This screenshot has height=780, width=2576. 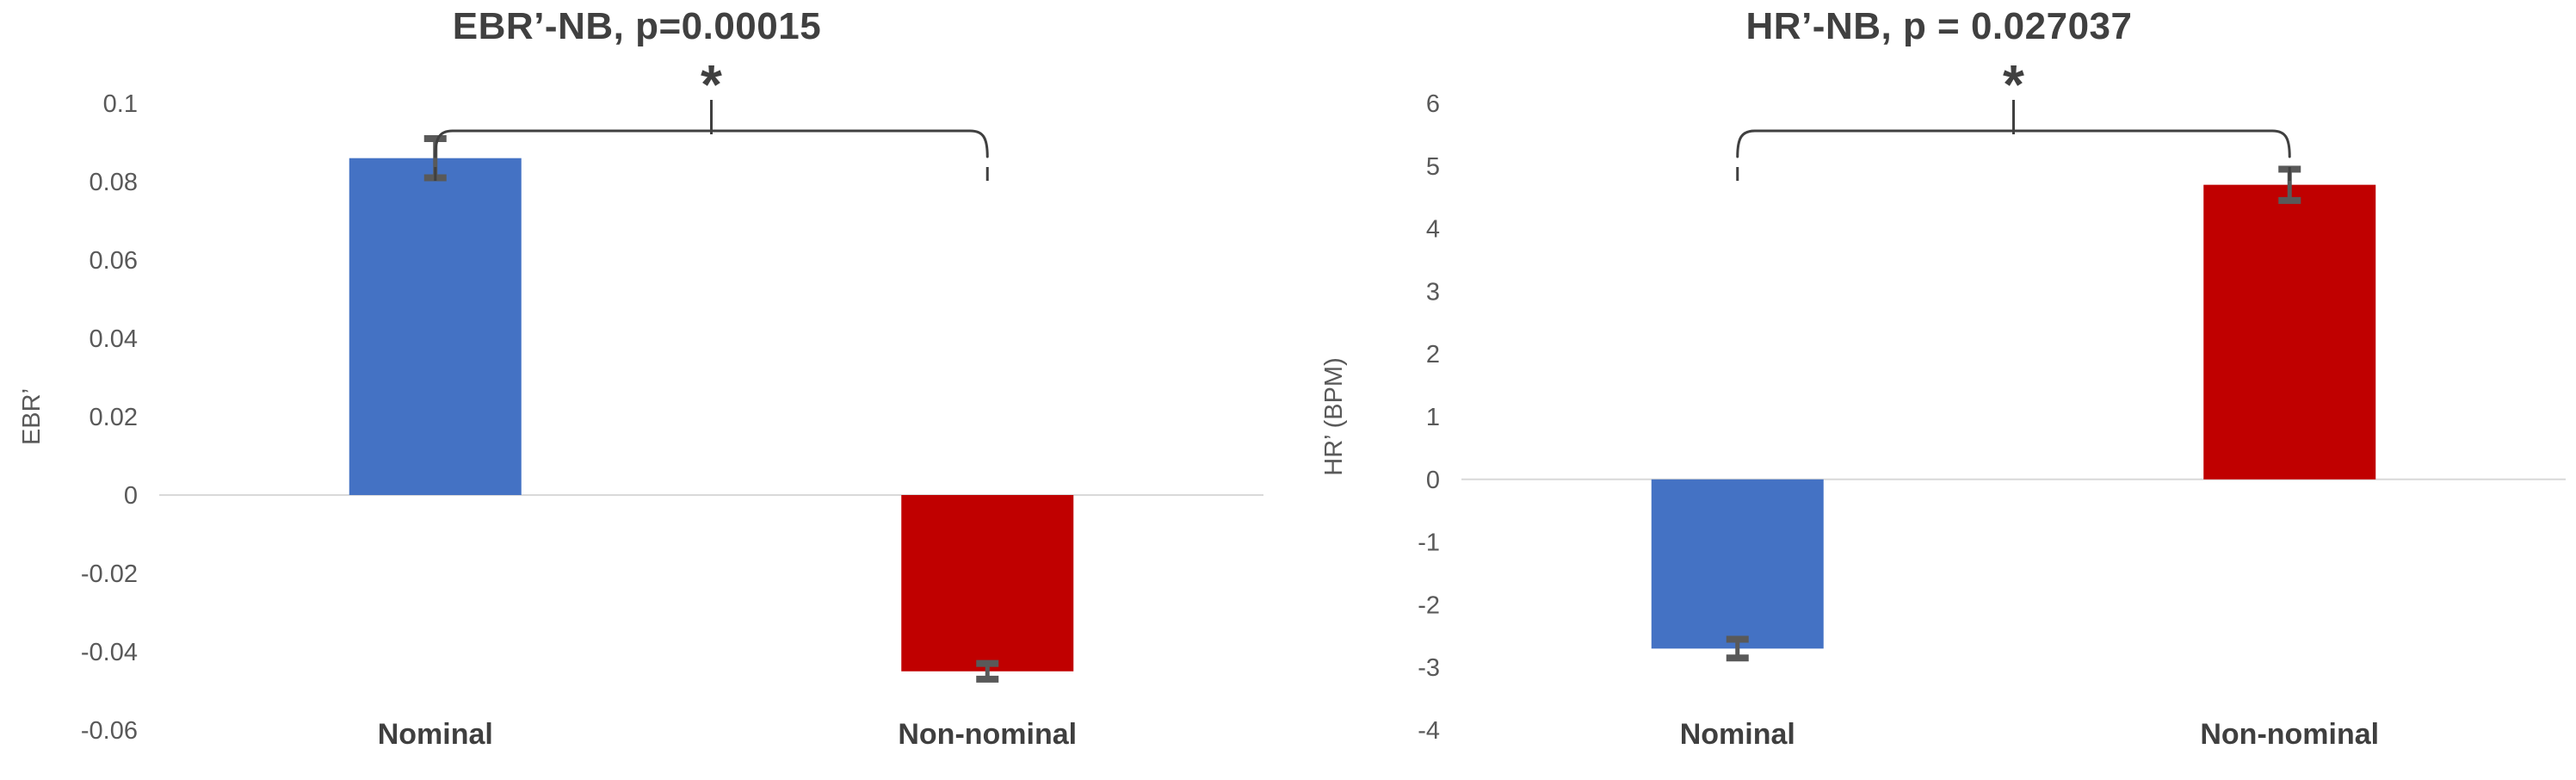 I want to click on y-tick-label: 2, so click(x=1433, y=355).